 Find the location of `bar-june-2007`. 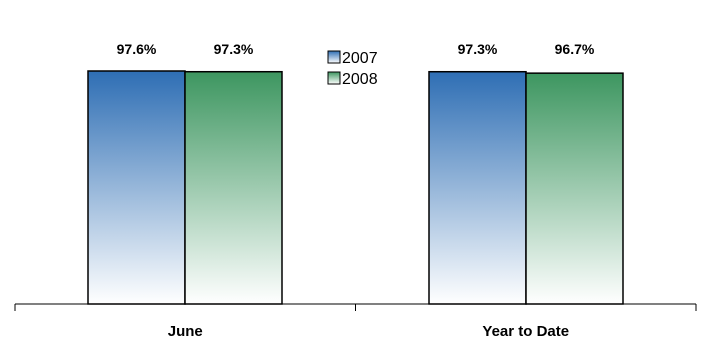

bar-june-2007 is located at coordinates (136, 187).